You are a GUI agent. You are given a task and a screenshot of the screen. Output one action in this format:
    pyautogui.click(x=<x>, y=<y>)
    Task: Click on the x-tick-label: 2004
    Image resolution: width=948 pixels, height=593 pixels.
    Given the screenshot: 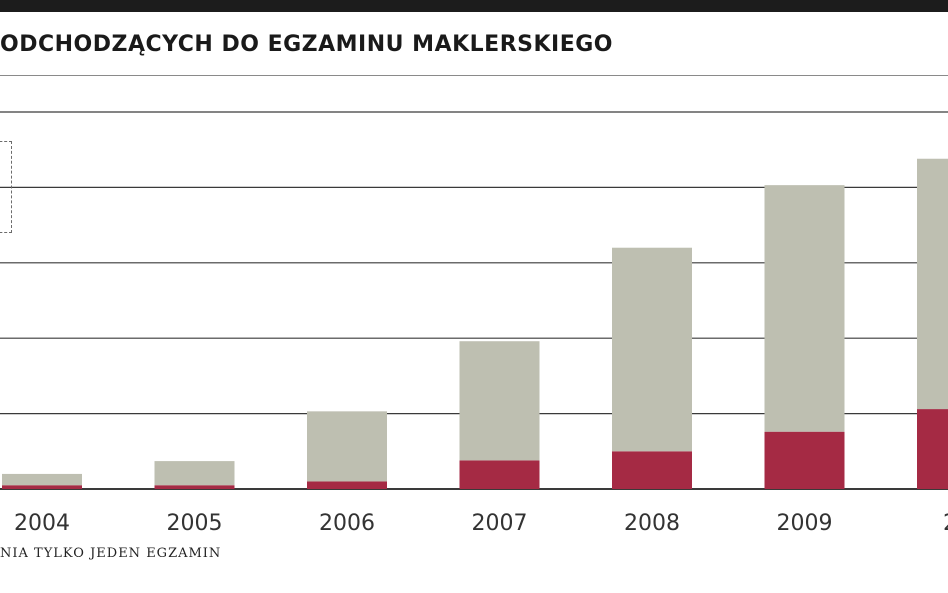 What is the action you would take?
    pyautogui.click(x=42, y=523)
    